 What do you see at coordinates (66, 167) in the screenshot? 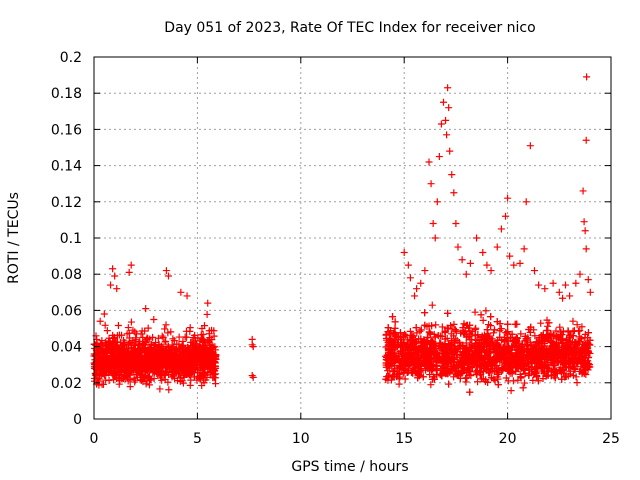
I see `y-tick-label: 0.14` at bounding box center [66, 167].